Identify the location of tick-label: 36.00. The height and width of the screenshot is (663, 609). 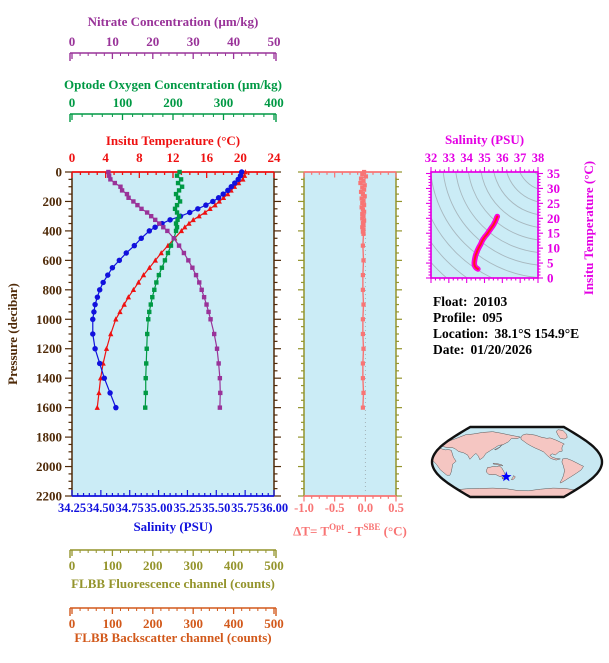
(274, 508).